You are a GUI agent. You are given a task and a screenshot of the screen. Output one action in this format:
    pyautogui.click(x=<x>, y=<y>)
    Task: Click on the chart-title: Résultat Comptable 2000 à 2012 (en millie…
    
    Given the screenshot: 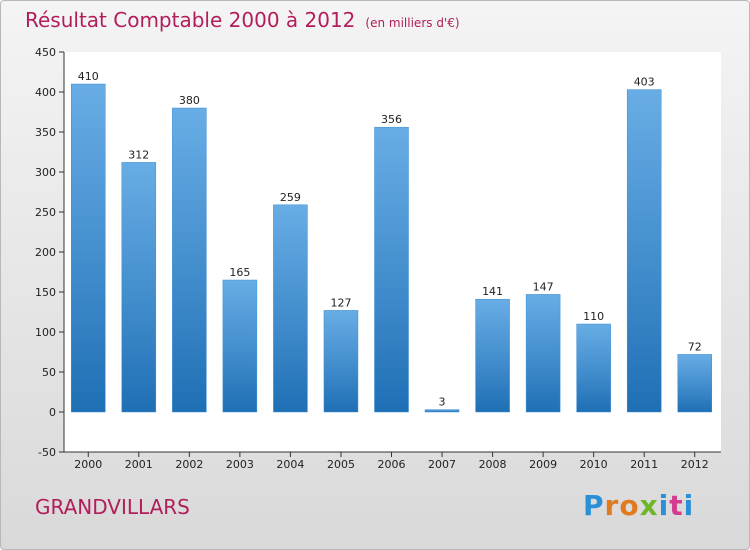 What is the action you would take?
    pyautogui.click(x=242, y=20)
    